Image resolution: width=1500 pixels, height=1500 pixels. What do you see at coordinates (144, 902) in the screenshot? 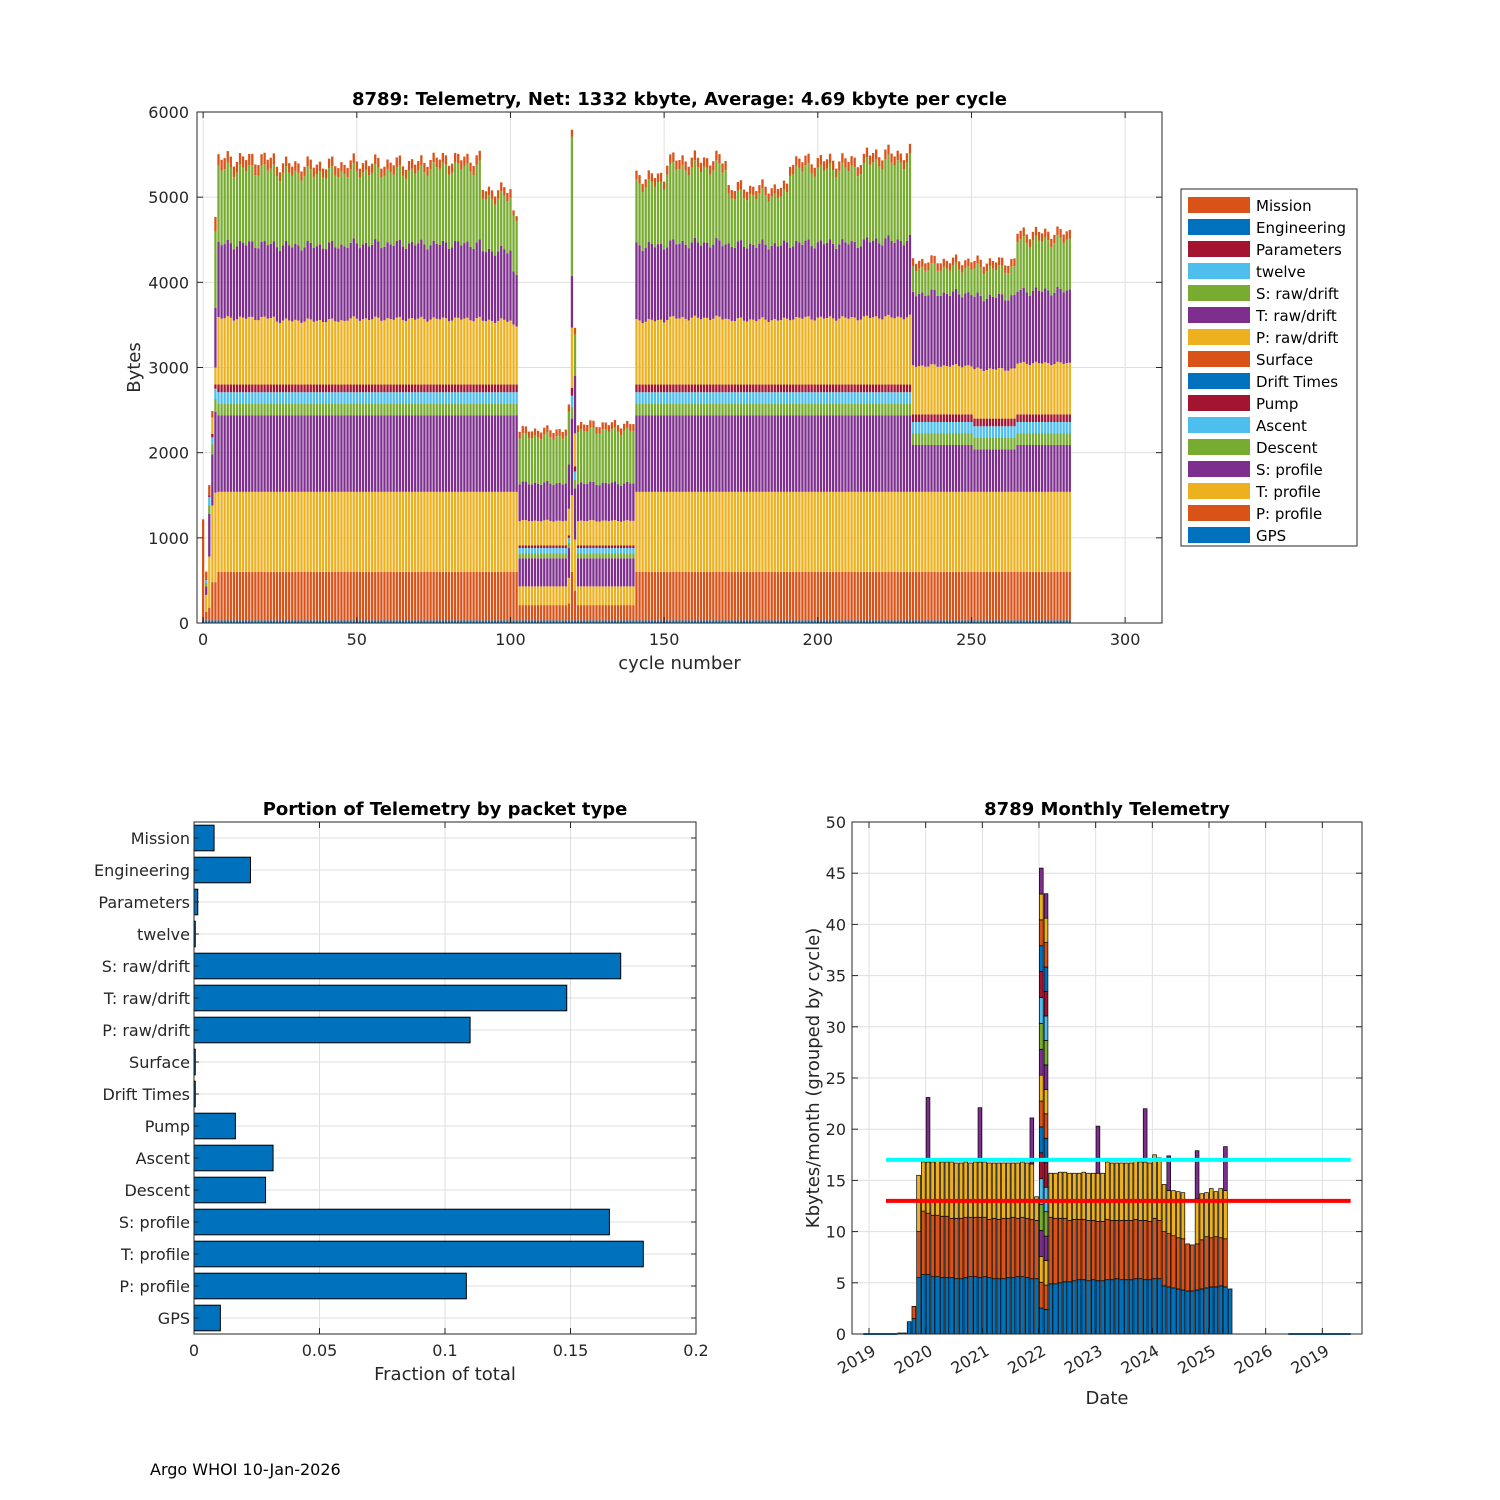
I see `y-tick-label: Parameters` at bounding box center [144, 902].